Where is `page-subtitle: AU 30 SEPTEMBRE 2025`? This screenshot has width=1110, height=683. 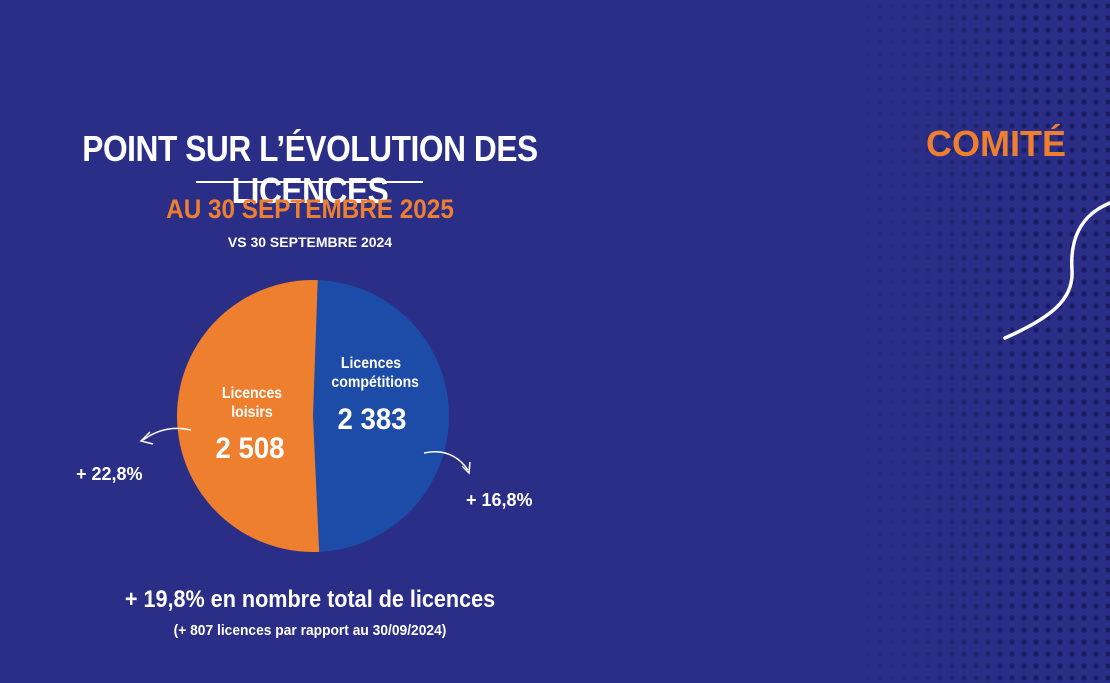
page-subtitle: AU 30 SEPTEMBRE 2025 is located at coordinates (310, 209).